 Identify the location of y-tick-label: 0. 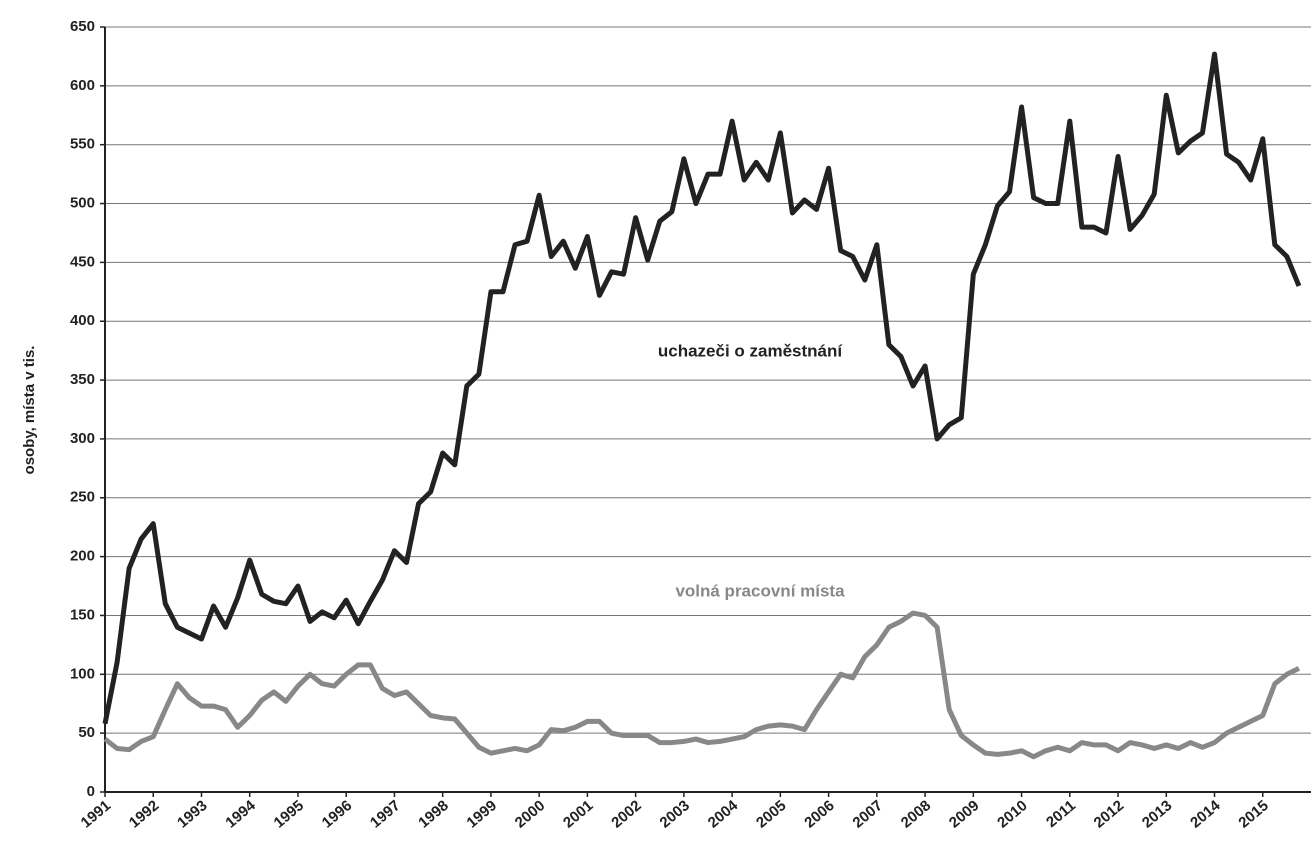
(91, 791).